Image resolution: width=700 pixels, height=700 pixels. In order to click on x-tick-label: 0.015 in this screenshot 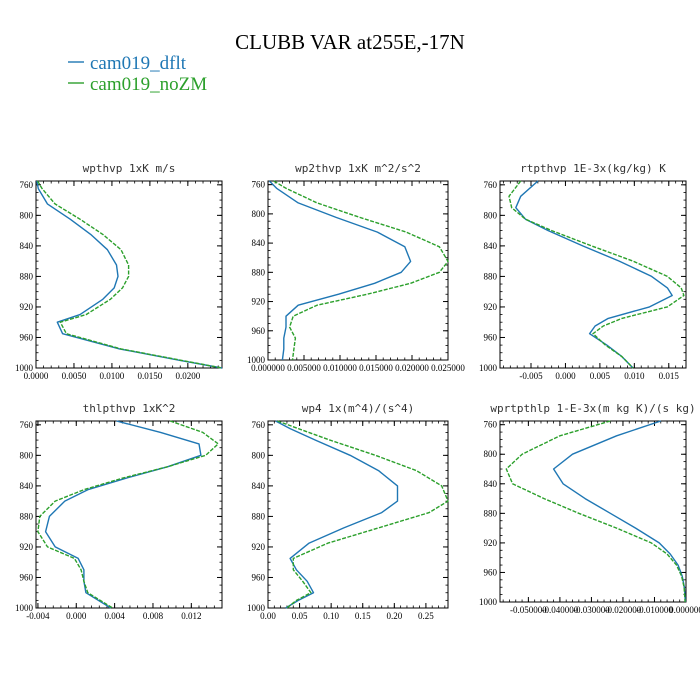, I will do `click(669, 376)`.